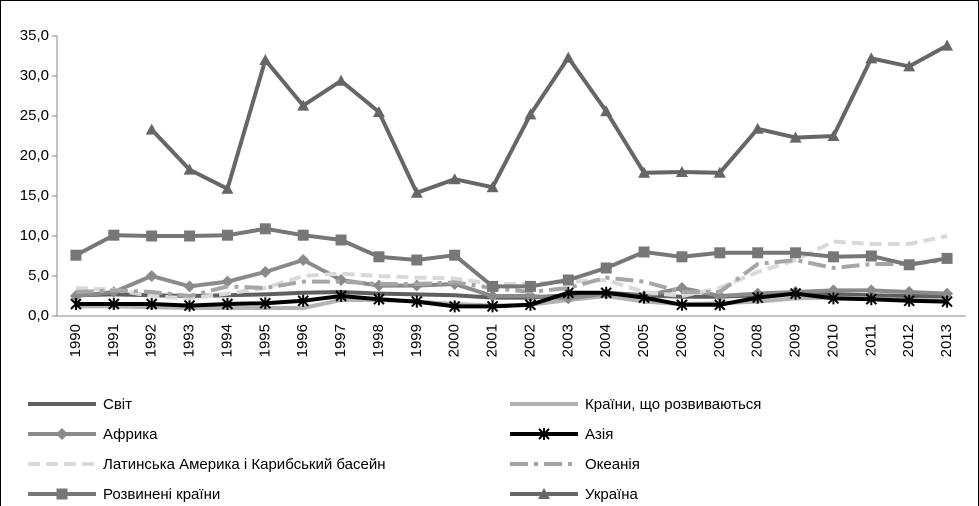 This screenshot has width=979, height=506. Describe the element at coordinates (681, 340) in the screenshot. I see `x-tick-label: 2006` at that location.